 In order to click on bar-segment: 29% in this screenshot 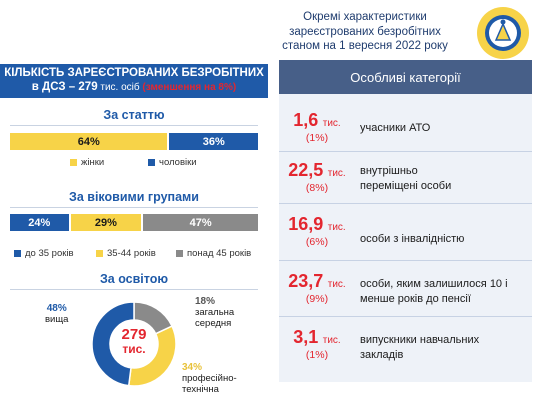, I will do `click(105, 222)`.